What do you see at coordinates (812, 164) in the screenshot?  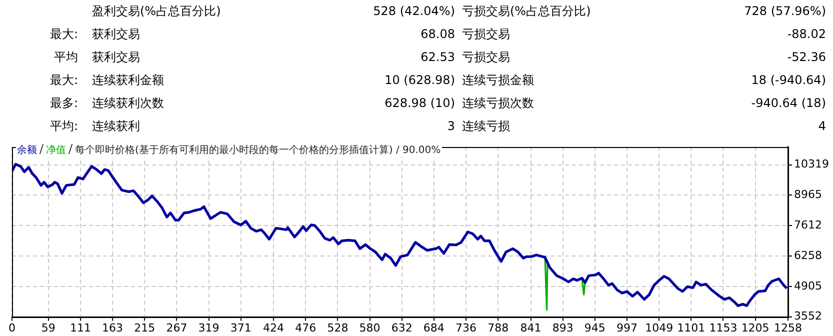 I see `y-tick-label: 10319` at bounding box center [812, 164].